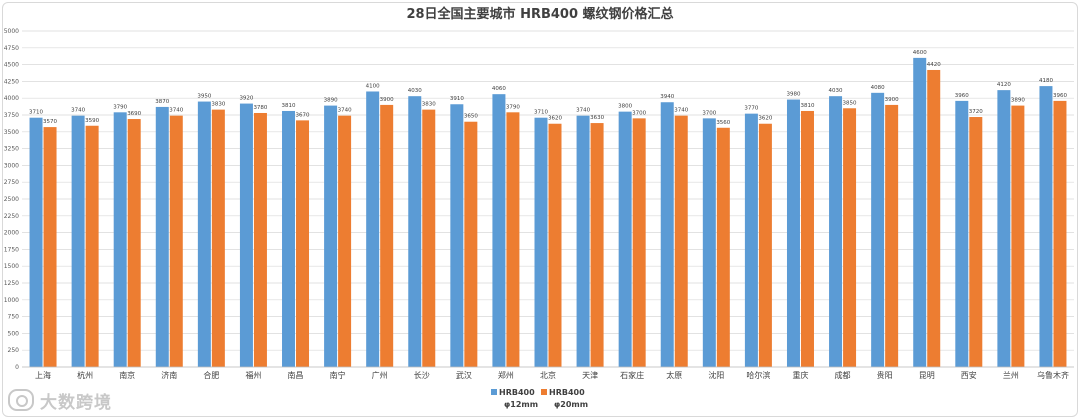 The height and width of the screenshot is (419, 1080). I want to click on y-tick-label: 500, so click(14, 333).